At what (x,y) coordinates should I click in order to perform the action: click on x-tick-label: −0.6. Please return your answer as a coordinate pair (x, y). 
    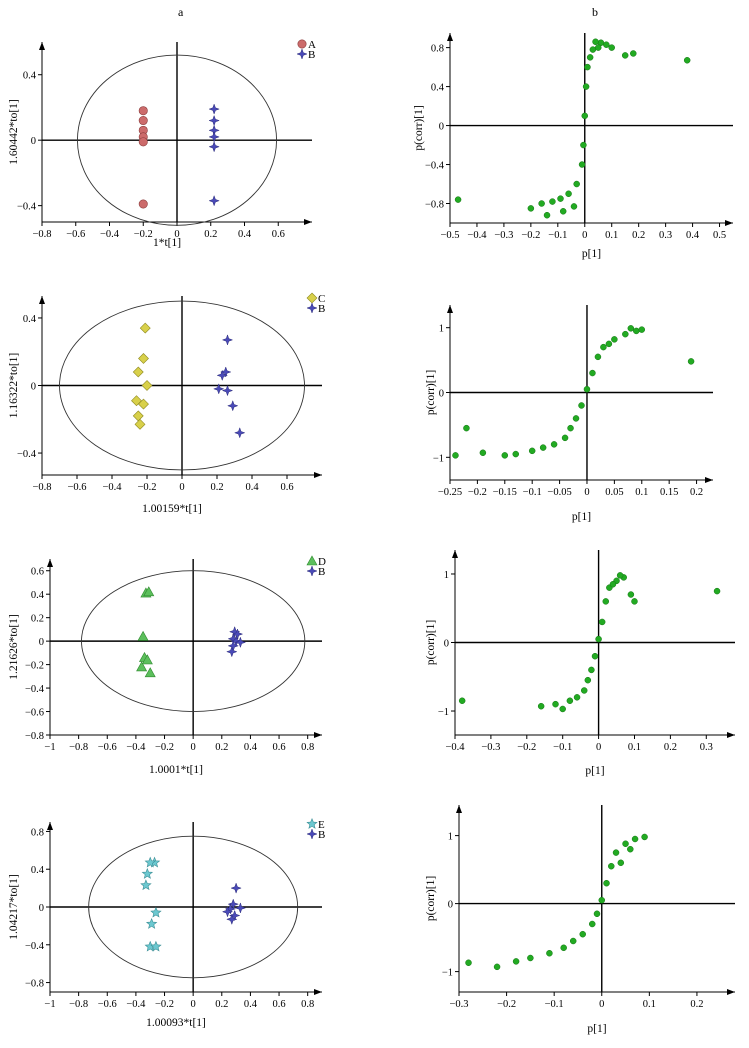
    Looking at the image, I should click on (107, 747).